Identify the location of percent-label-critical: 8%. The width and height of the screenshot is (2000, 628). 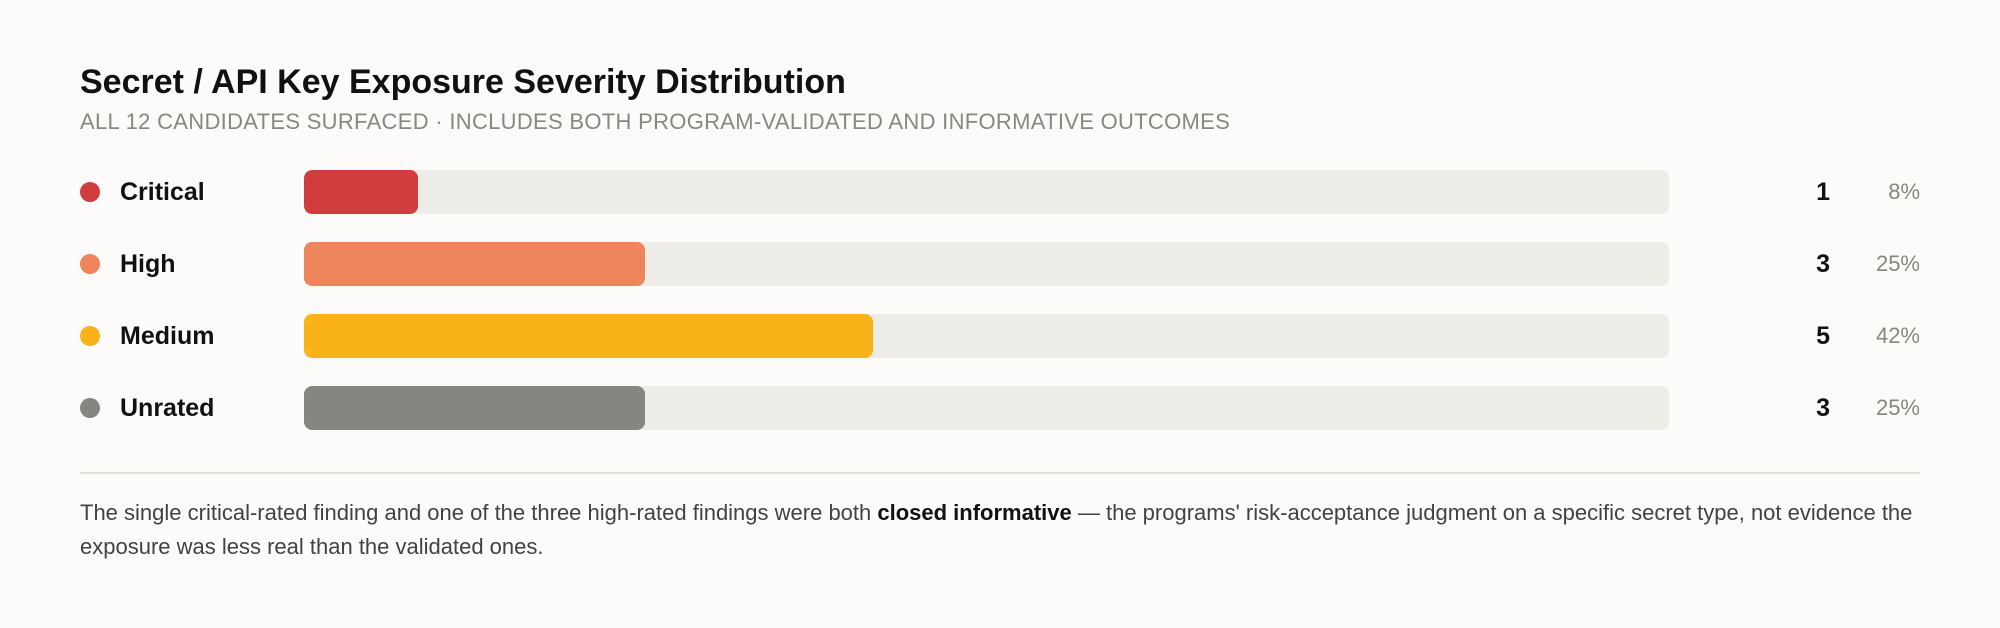
(1904, 191).